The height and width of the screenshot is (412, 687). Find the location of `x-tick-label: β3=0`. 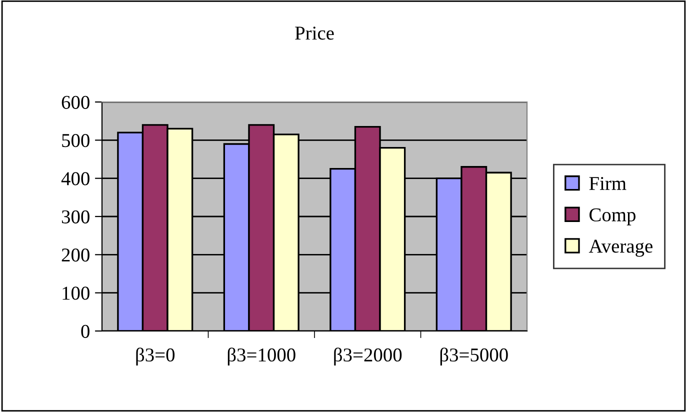

x-tick-label: β3=0 is located at coordinates (155, 357).